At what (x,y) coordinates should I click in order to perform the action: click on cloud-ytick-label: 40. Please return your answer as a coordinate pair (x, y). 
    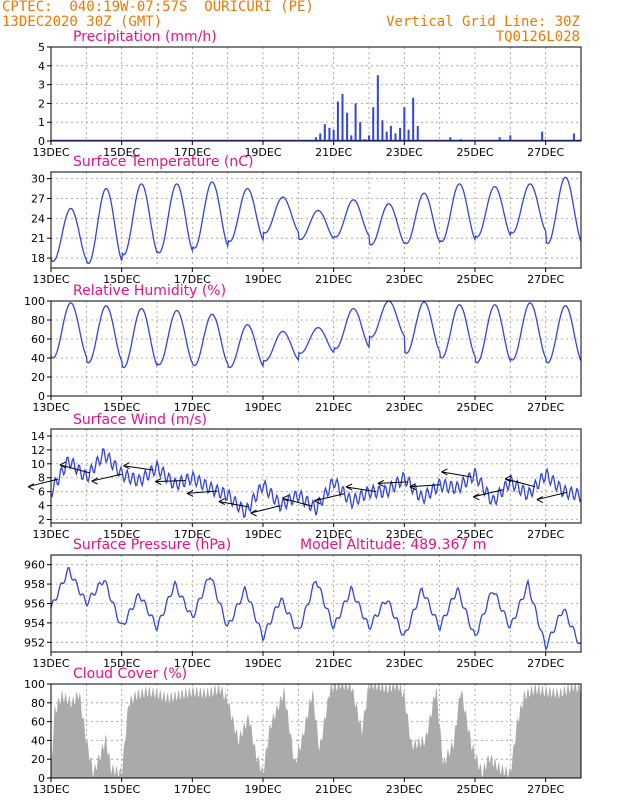
    Looking at the image, I should click on (38, 740).